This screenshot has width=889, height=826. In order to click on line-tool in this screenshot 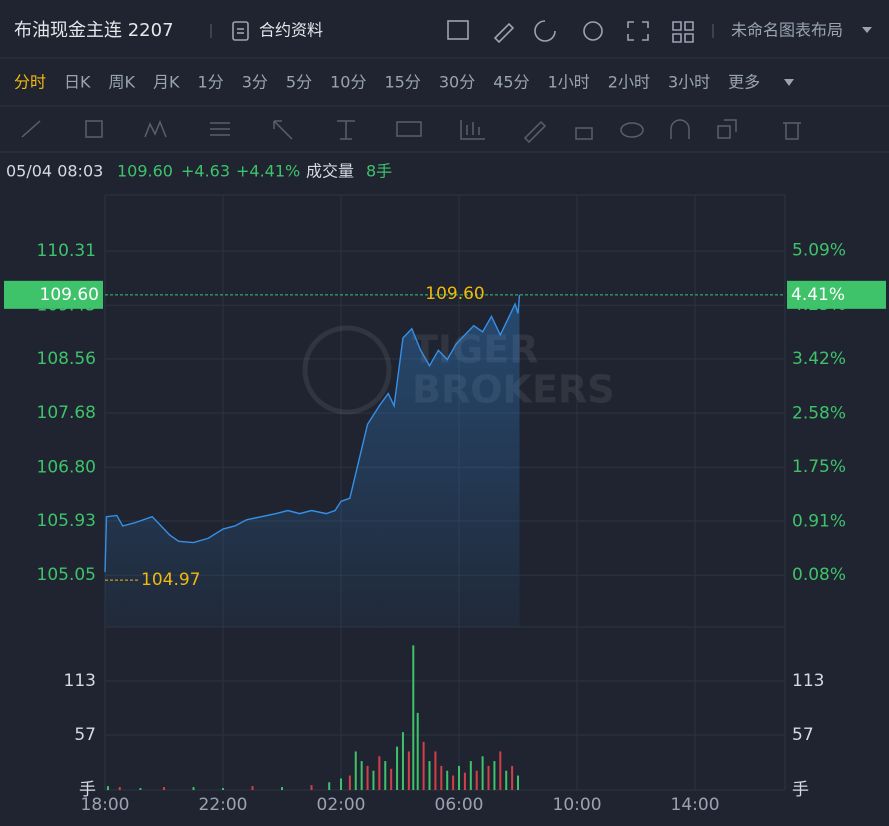, I will do `click(31, 129)`.